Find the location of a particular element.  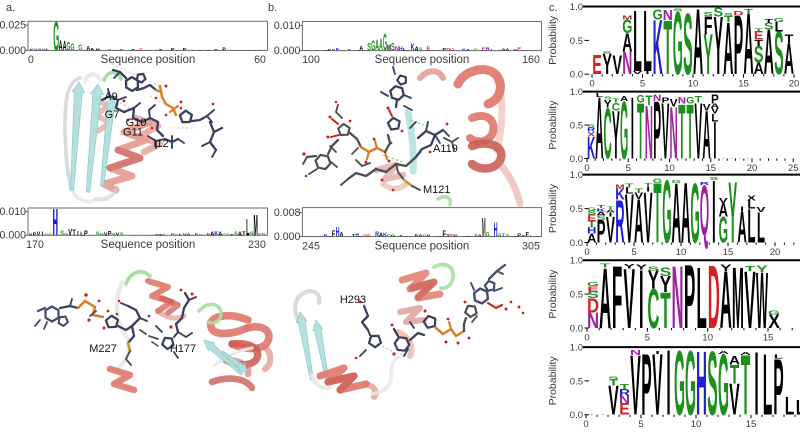

svg-text: D is located at coordinates (738, 13).